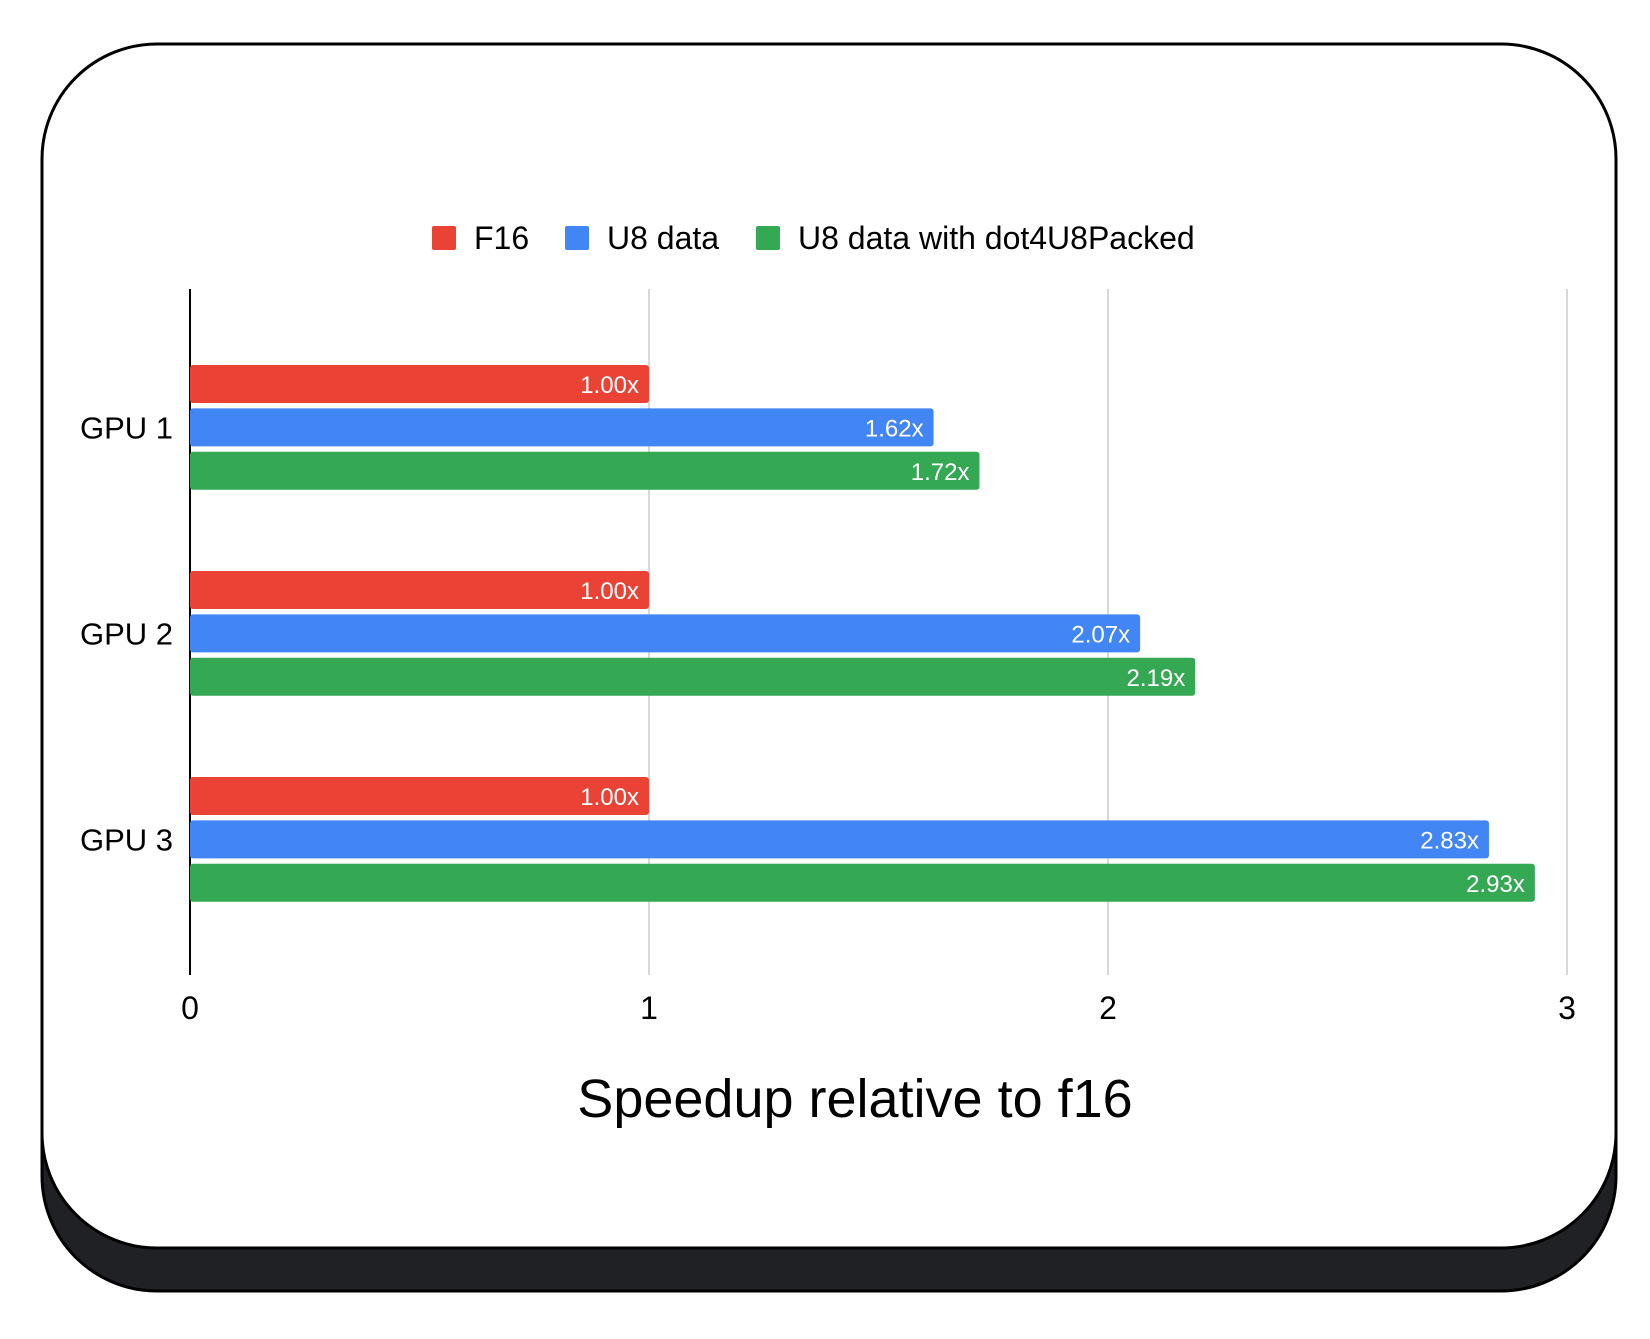 This screenshot has width=1650, height=1339. I want to click on legend-label: F16, so click(501, 238).